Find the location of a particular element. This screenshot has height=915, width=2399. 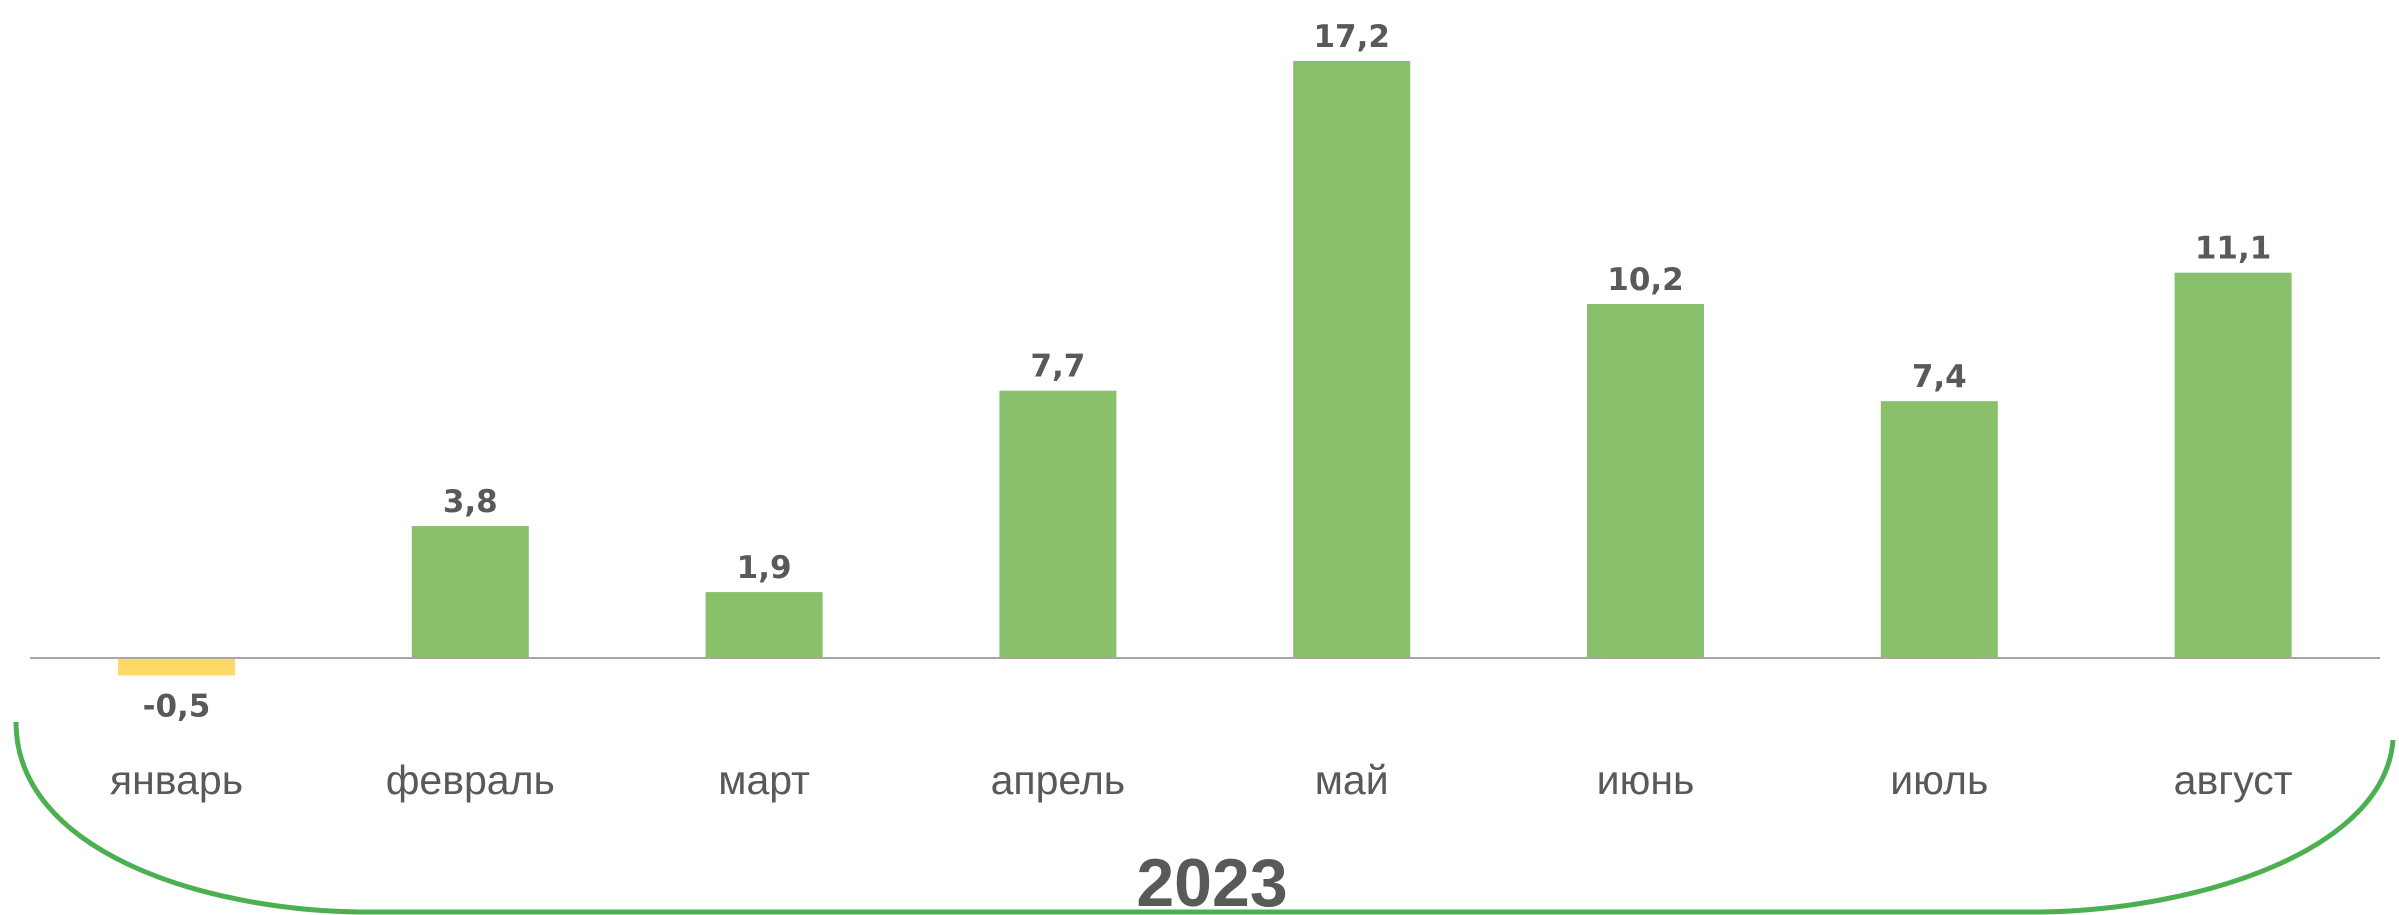

value-label-7: 7,4 is located at coordinates (1939, 377).